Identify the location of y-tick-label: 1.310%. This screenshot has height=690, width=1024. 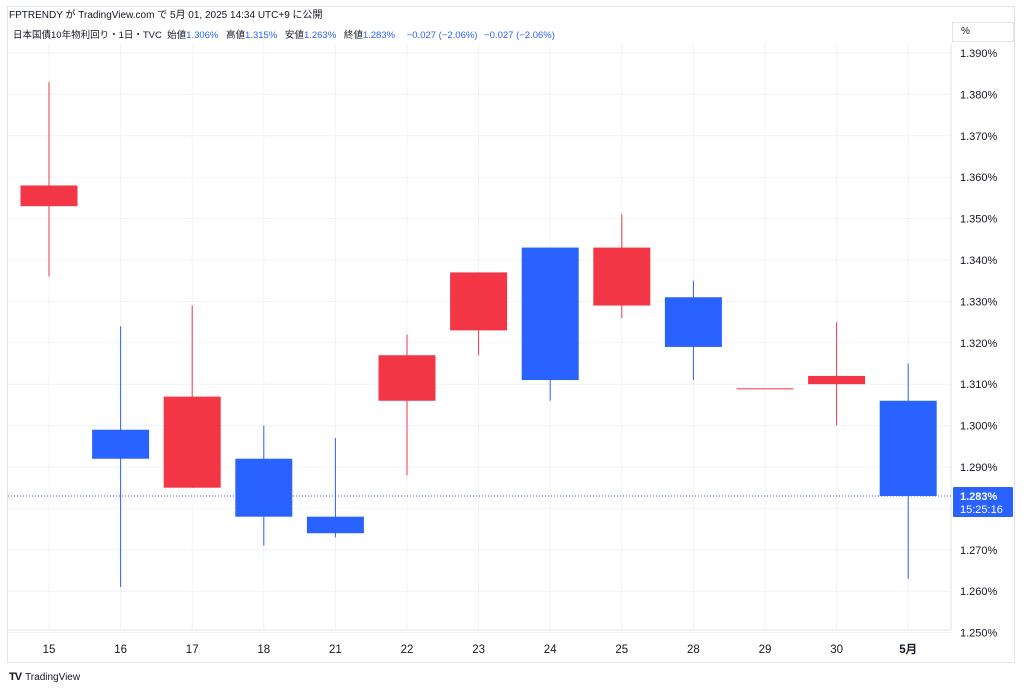
(979, 385).